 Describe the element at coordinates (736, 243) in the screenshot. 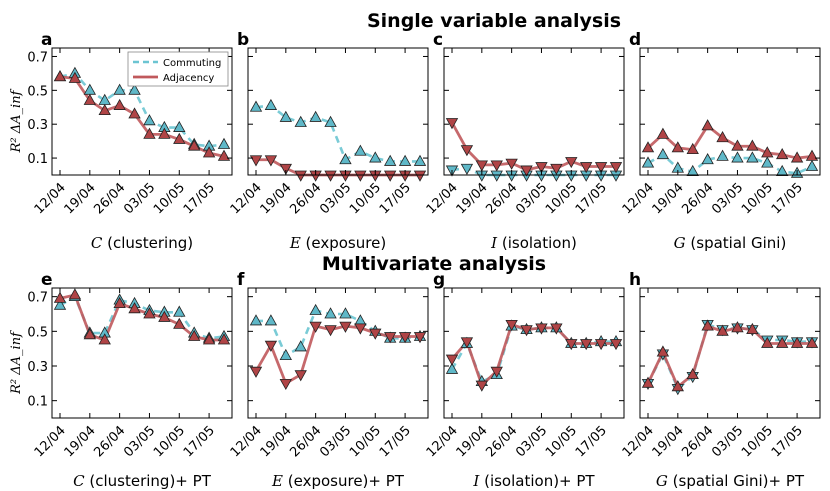

I see `x-axis-description: (spatial Gini)` at that location.